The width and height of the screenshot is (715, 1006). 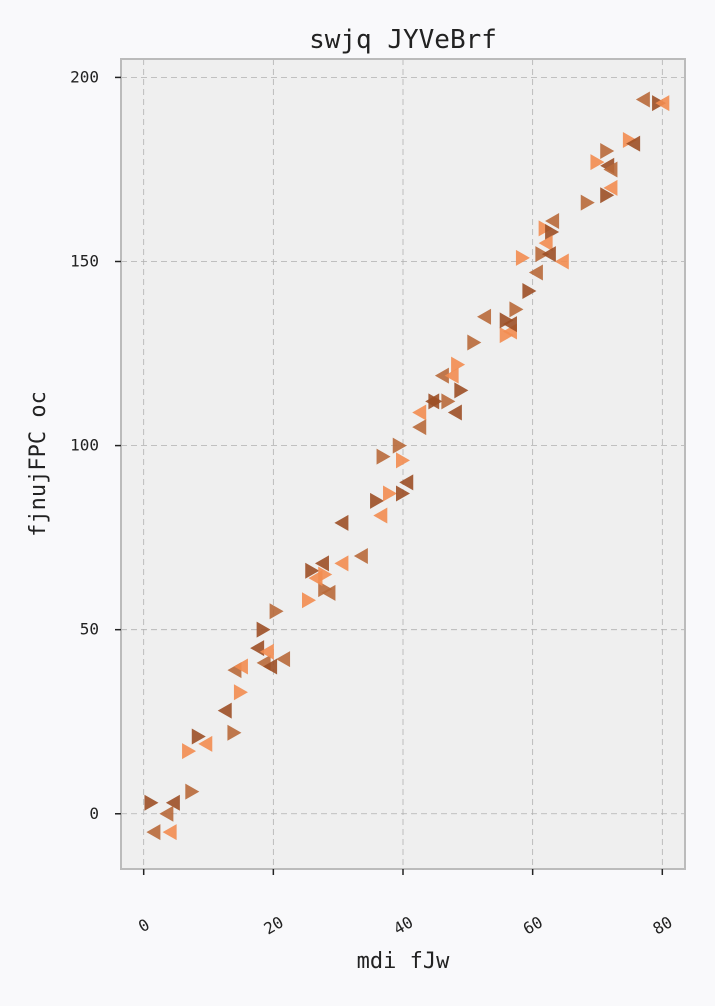 I want to click on y-tick-label-2: 100, so click(x=84, y=445).